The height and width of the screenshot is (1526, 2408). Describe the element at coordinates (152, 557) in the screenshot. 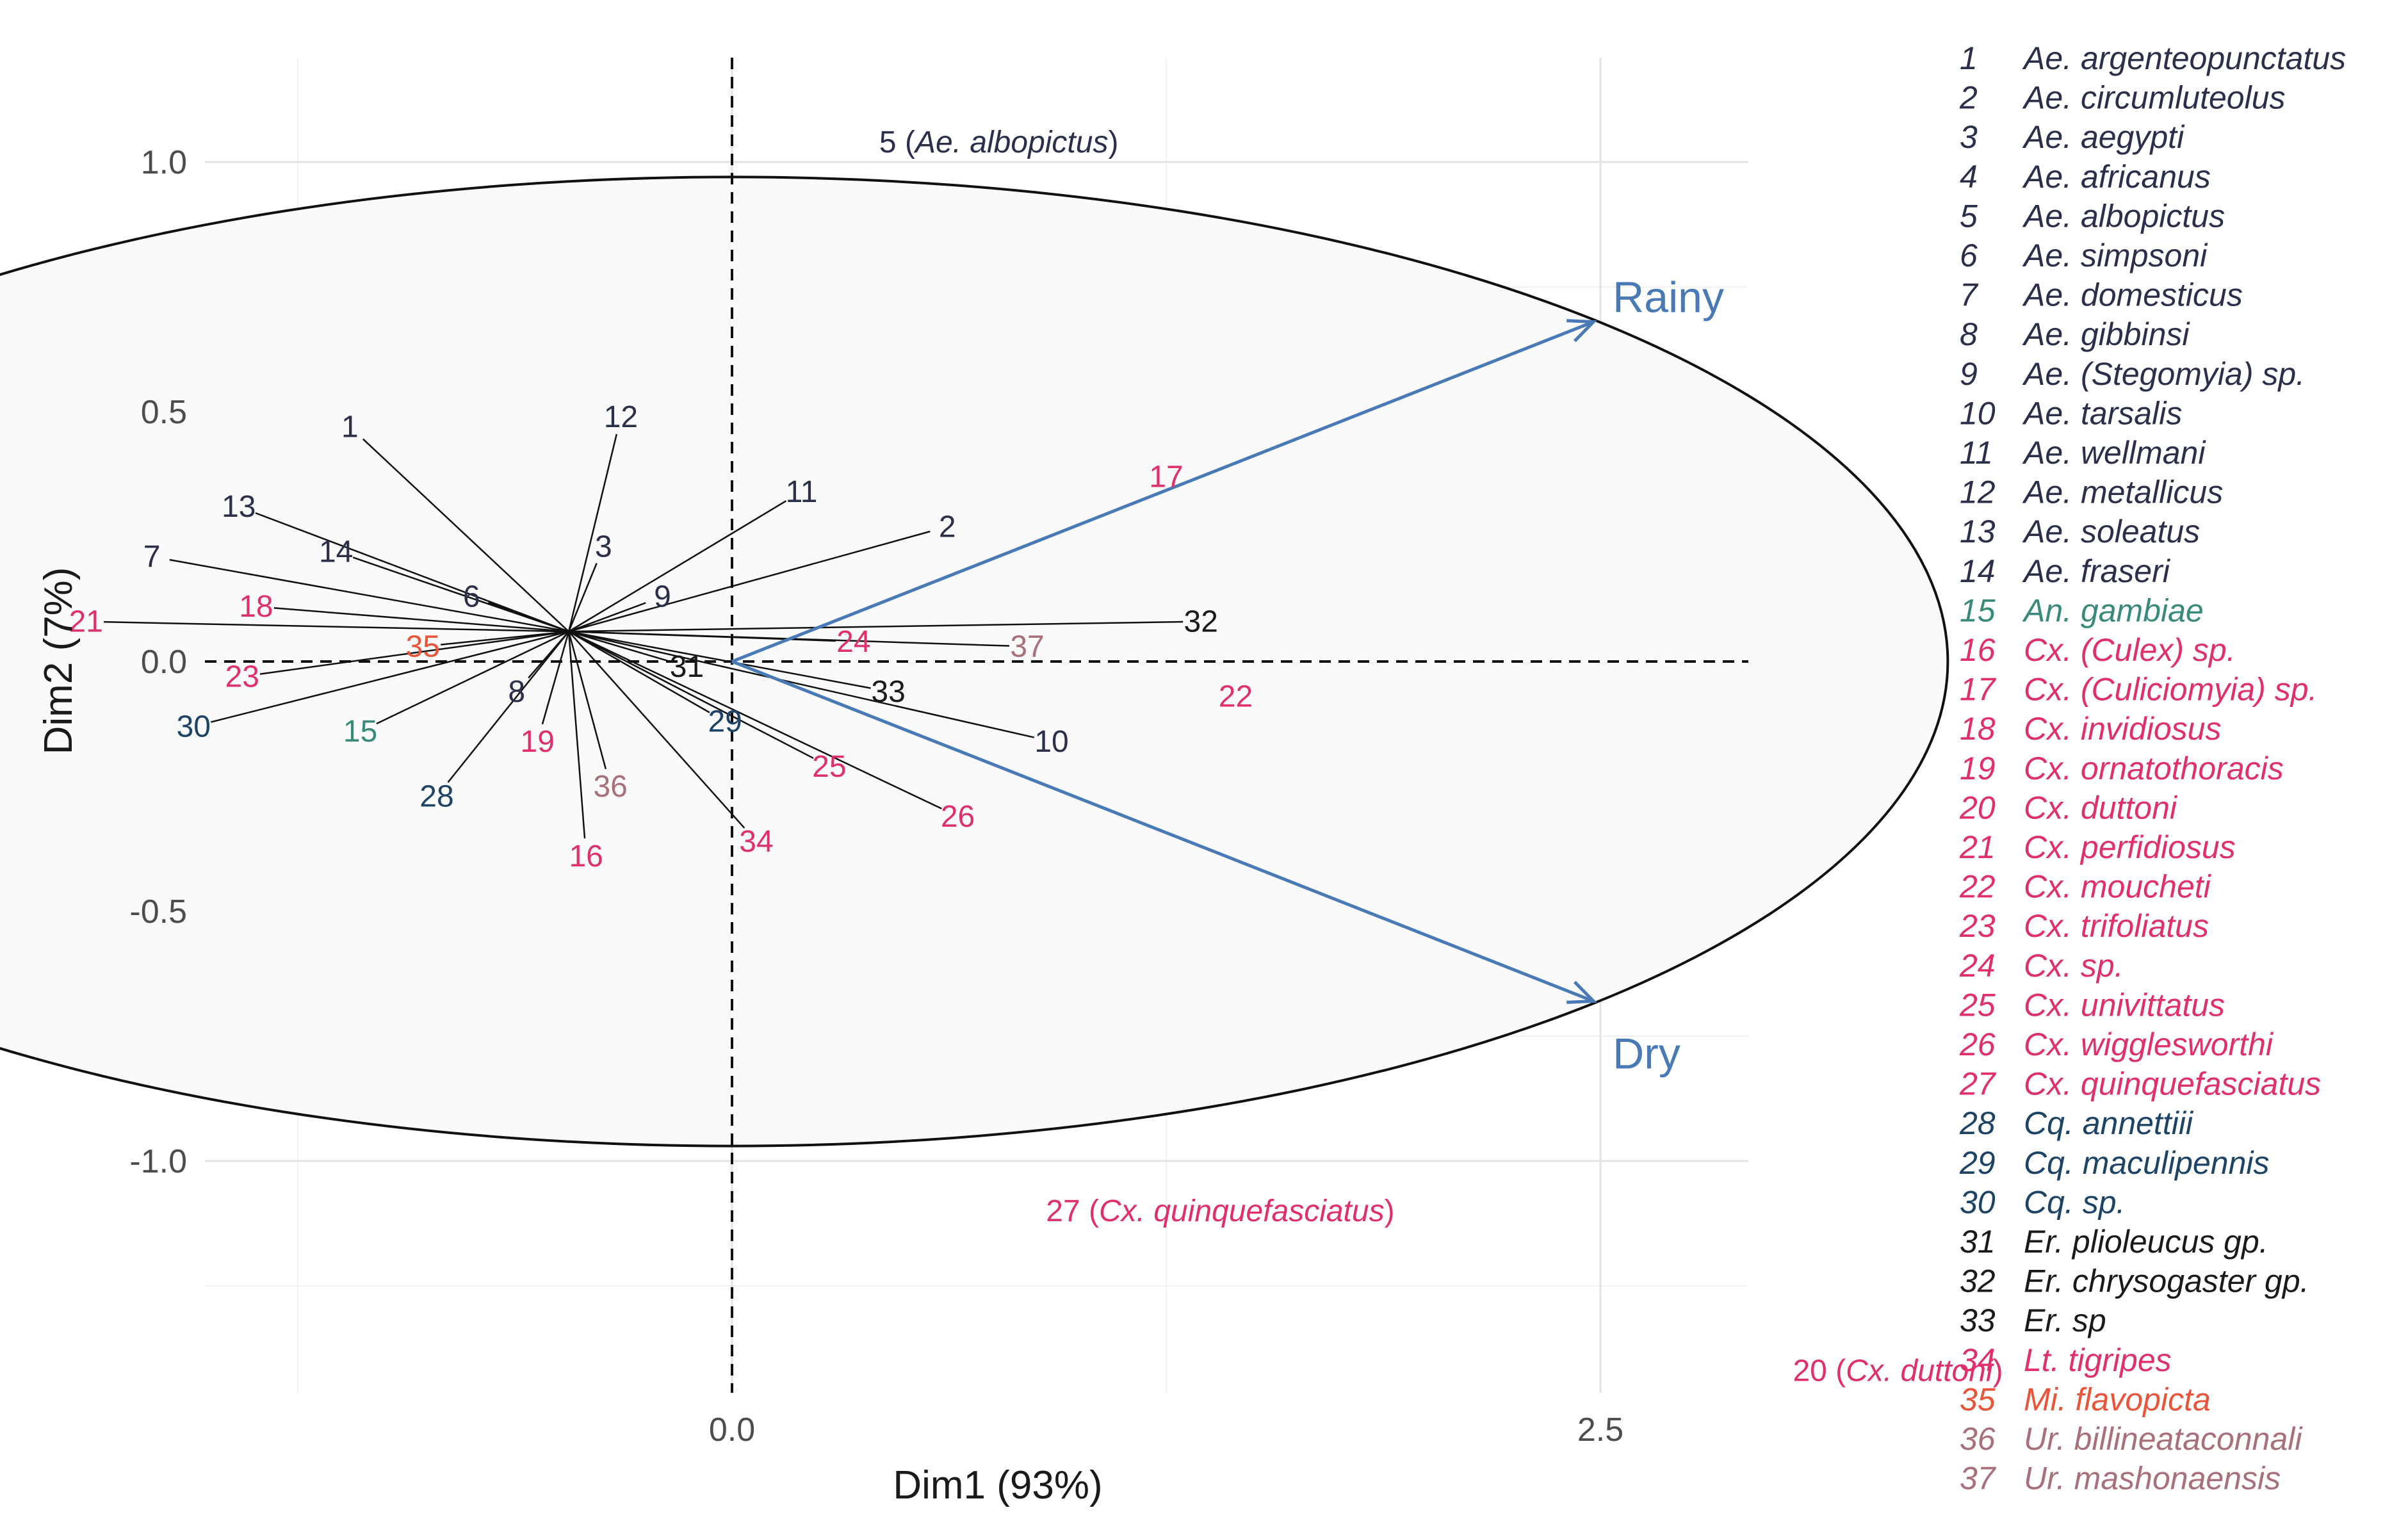

I see `point-label-7: 7` at that location.